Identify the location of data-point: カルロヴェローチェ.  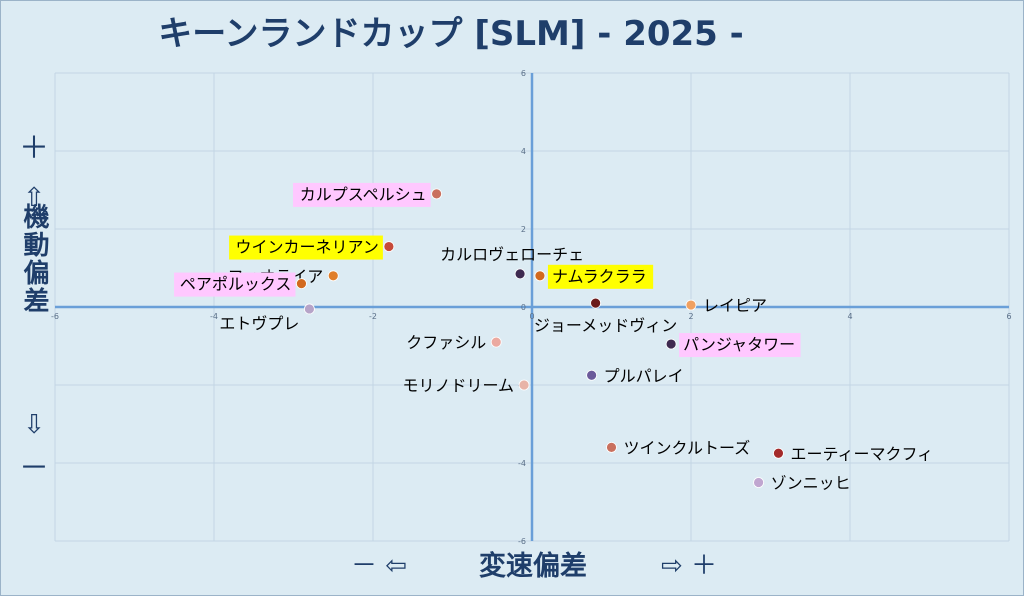
(512, 262).